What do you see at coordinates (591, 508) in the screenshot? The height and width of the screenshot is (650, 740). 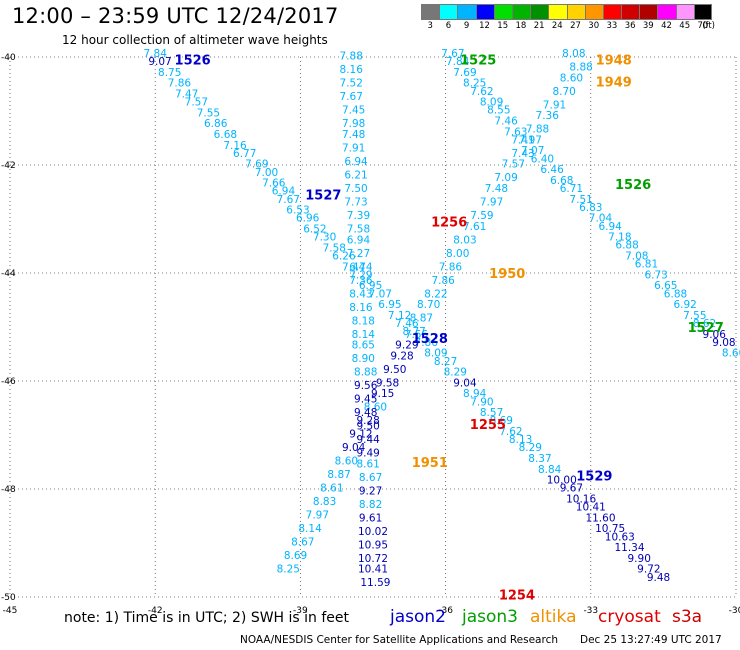 I see `swh-value: 10.41` at bounding box center [591, 508].